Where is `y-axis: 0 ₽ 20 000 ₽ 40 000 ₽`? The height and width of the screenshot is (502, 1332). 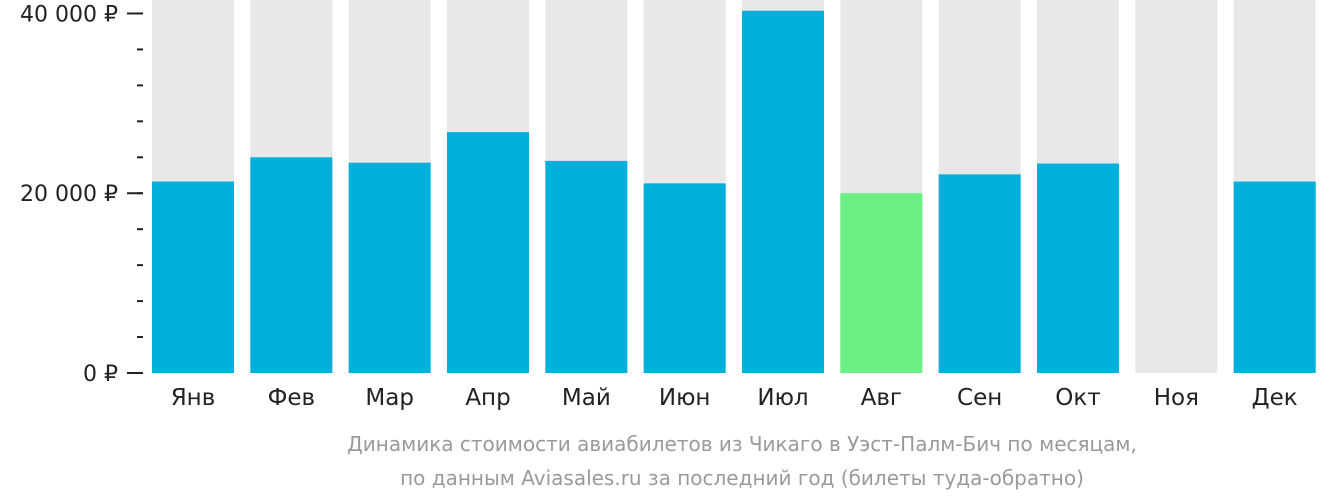 y-axis: 0 ₽ 20 000 ₽ 40 000 ₽ is located at coordinates (81, 194).